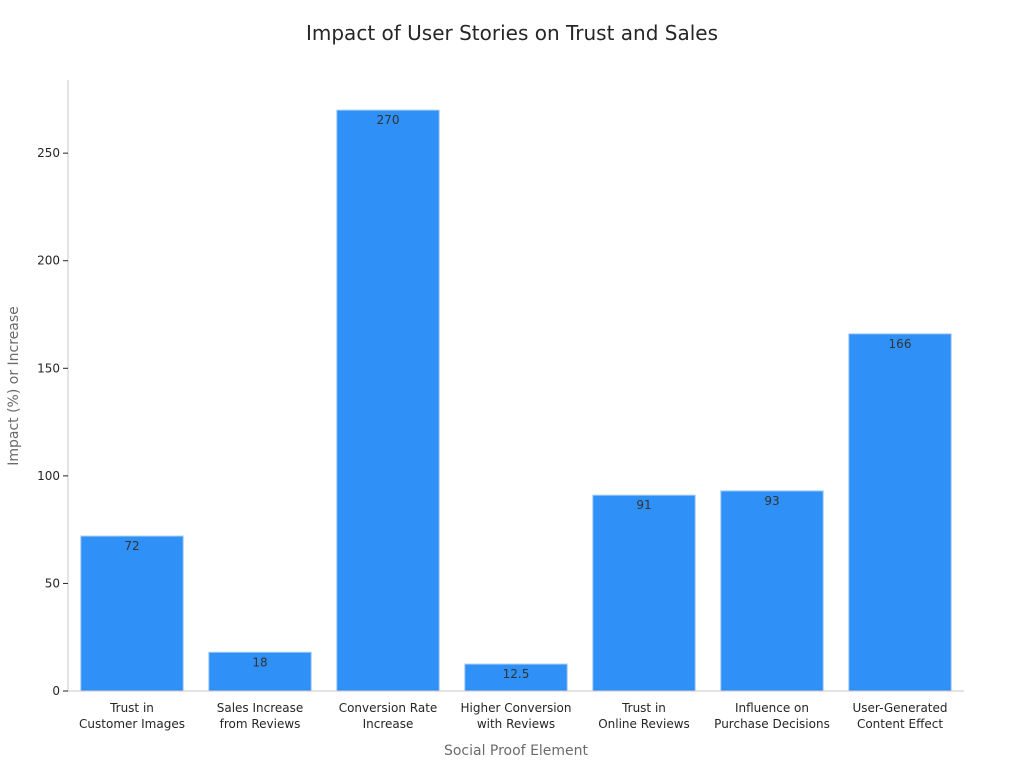  What do you see at coordinates (388, 724) in the screenshot?
I see `x-tick-label-2-1: Increase` at bounding box center [388, 724].